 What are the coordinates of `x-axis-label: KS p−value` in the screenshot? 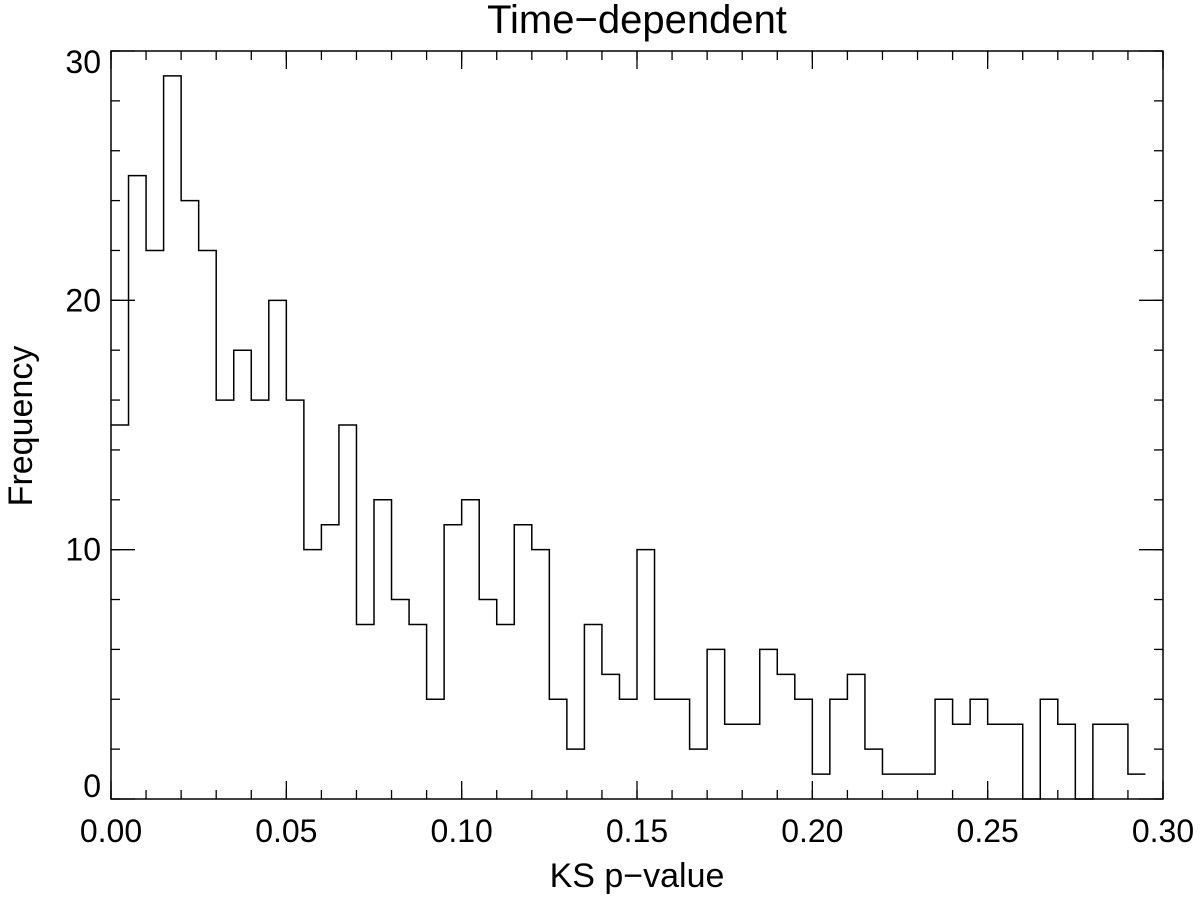 It's located at (637, 876).